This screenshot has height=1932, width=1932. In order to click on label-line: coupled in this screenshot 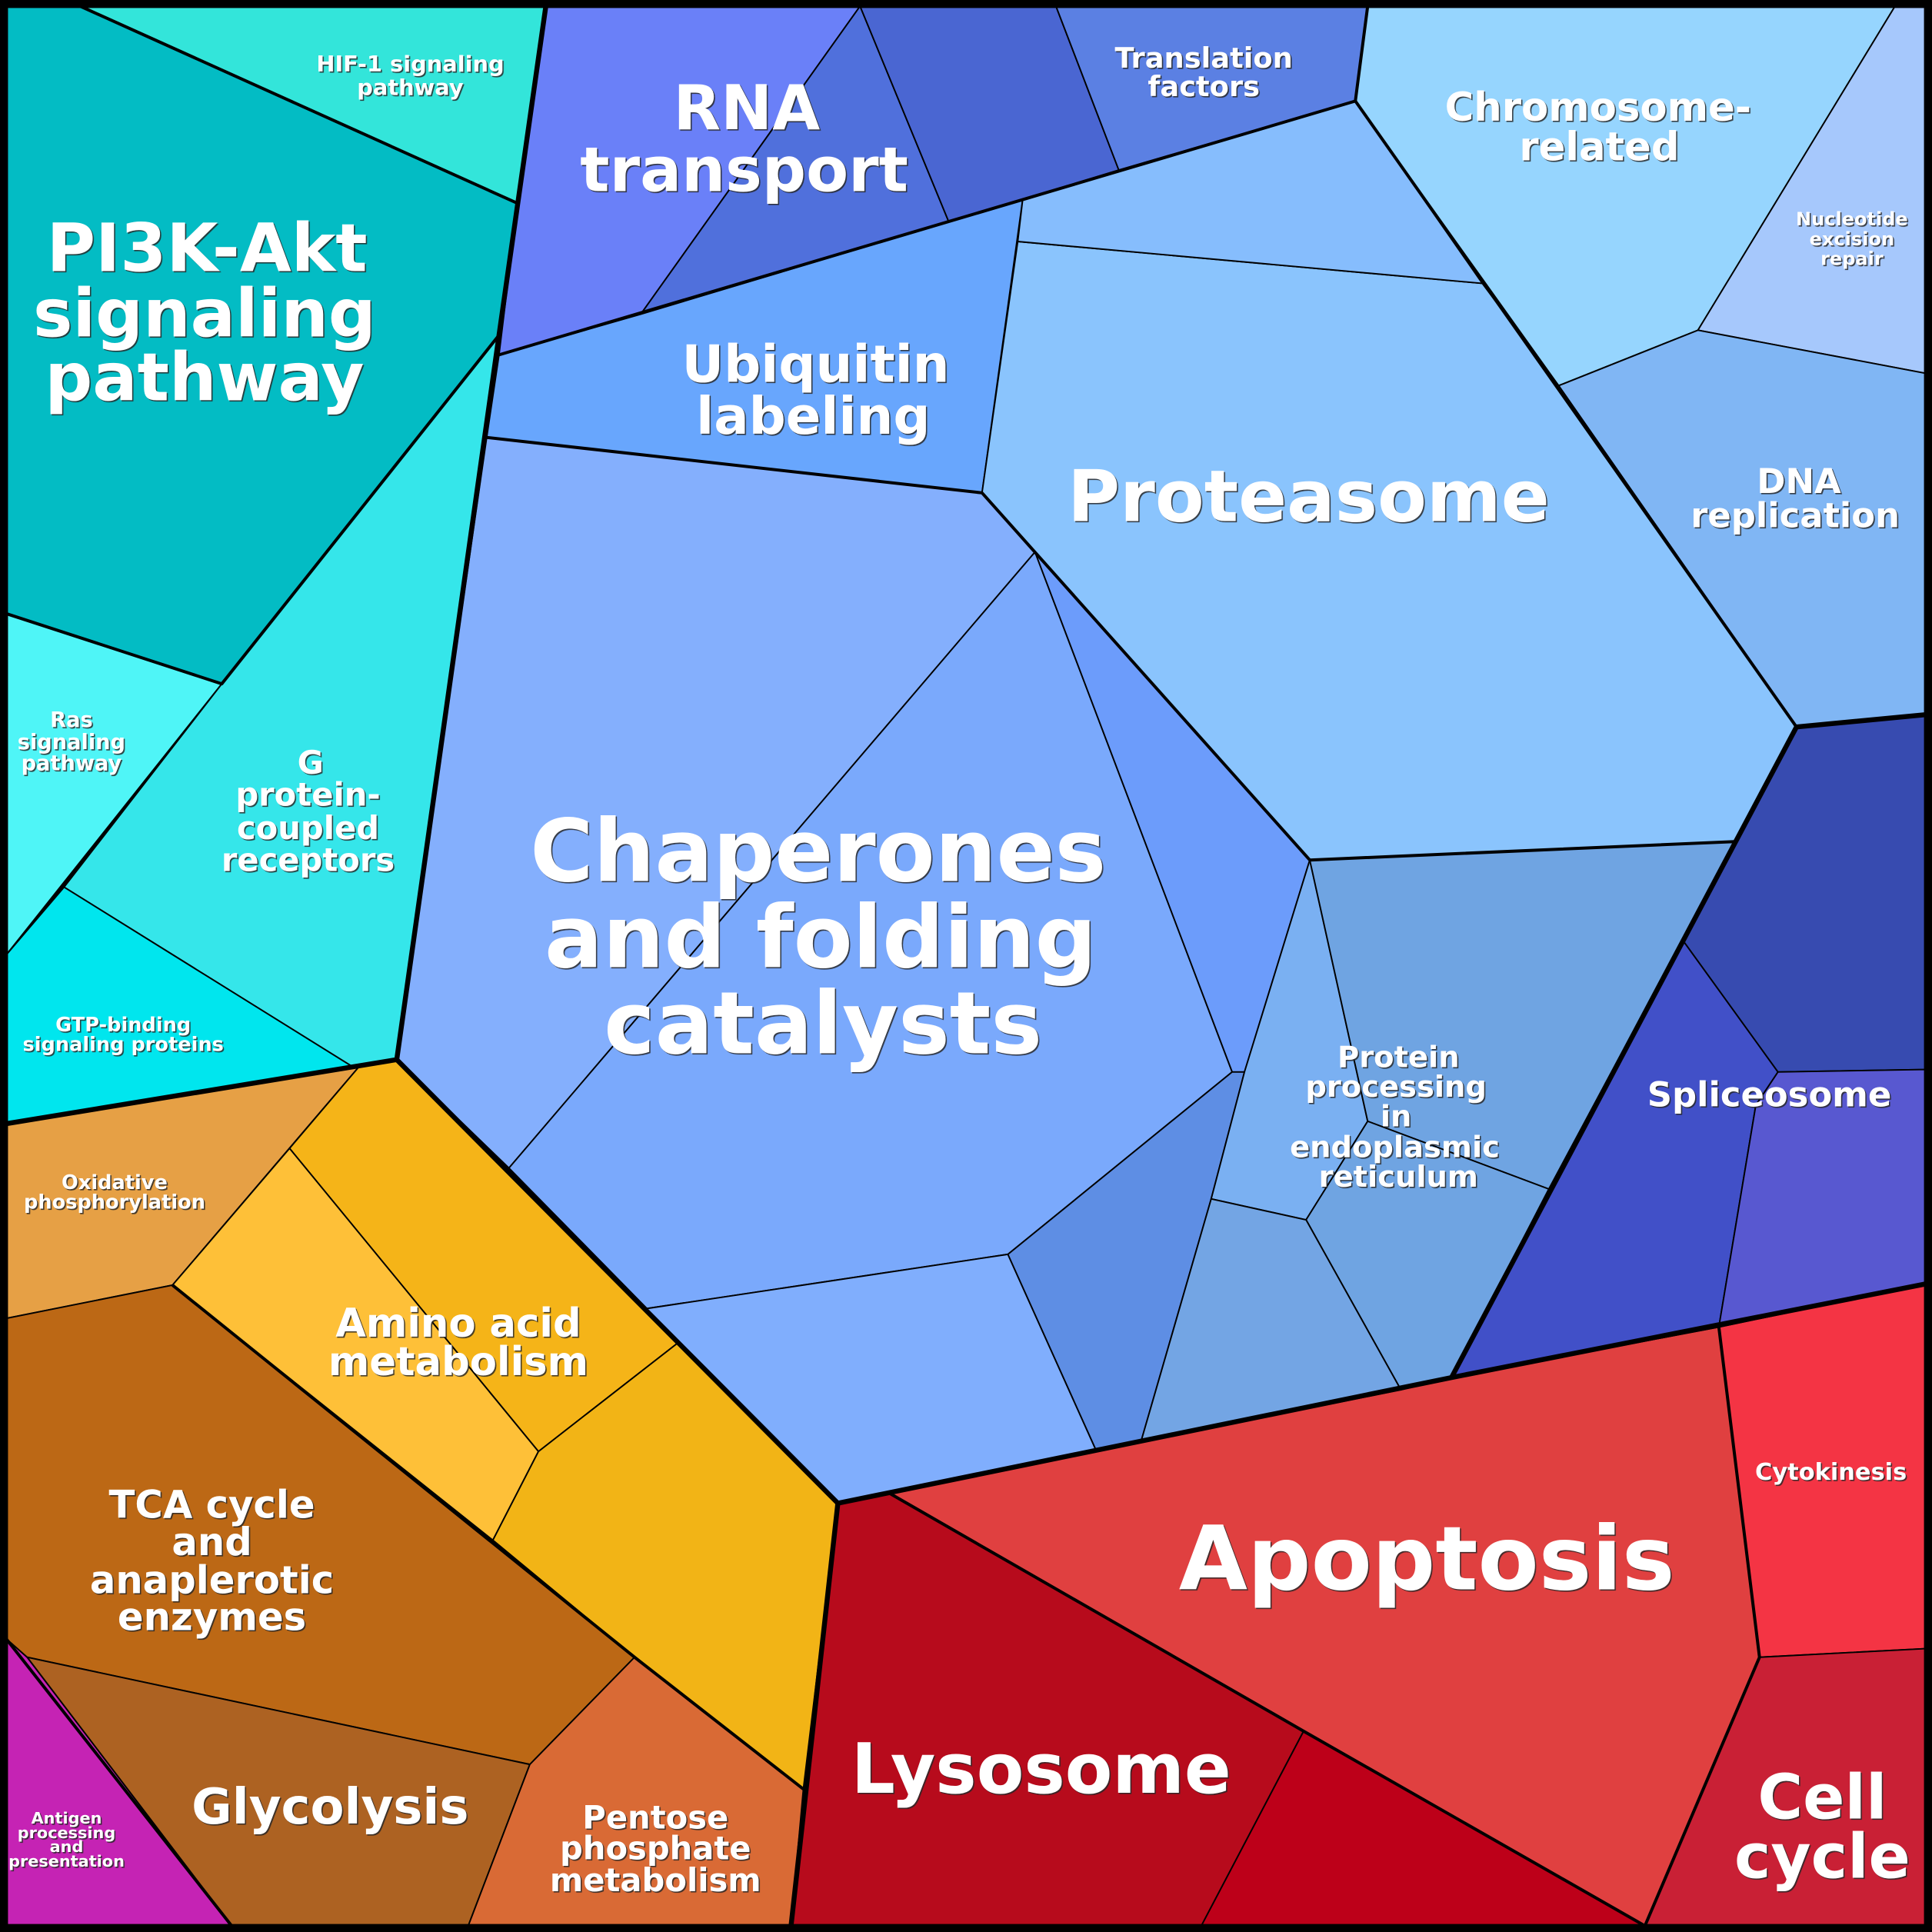, I will do `click(308, 828)`.